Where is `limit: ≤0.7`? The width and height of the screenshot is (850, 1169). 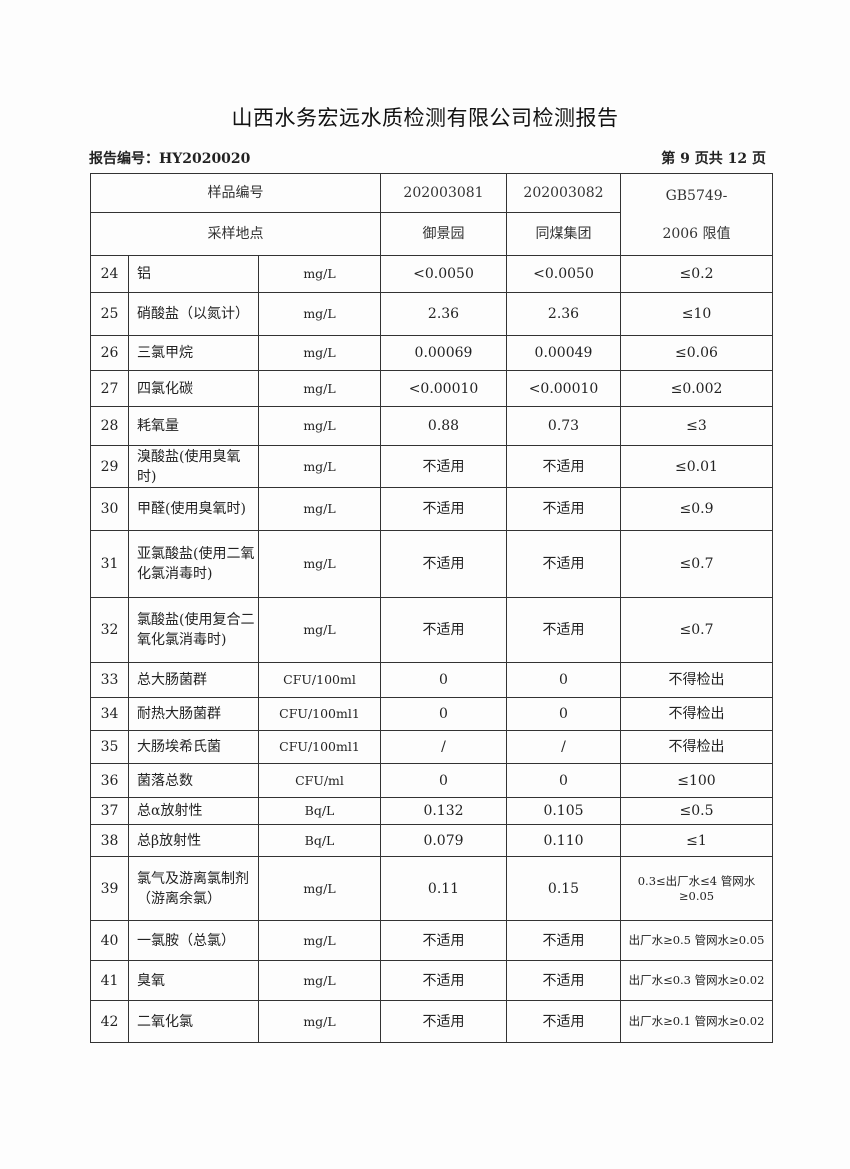 limit: ≤0.7 is located at coordinates (696, 630).